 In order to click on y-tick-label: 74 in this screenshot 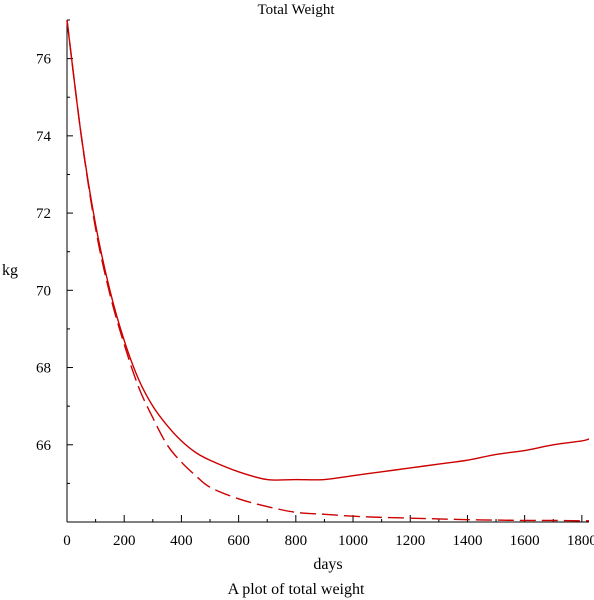, I will do `click(44, 137)`.